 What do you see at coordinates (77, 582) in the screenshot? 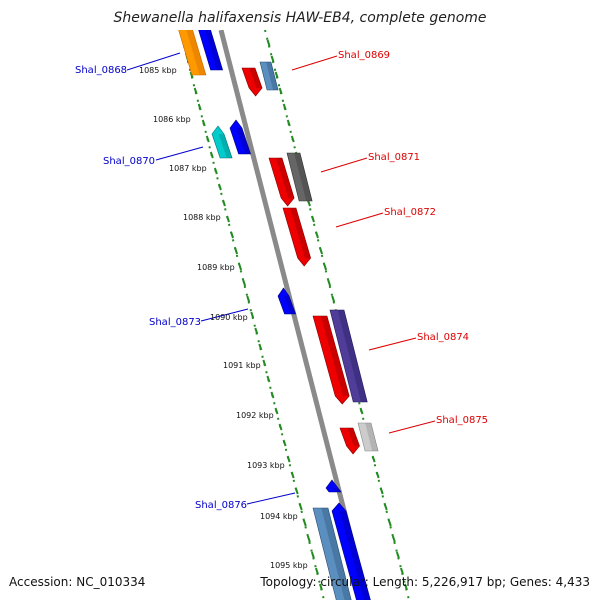
I see `accession-label: Accession: NC_010334` at bounding box center [77, 582].